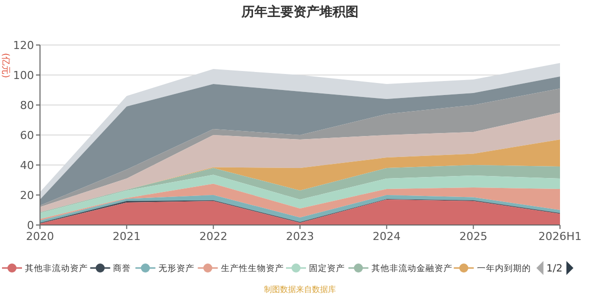  What do you see at coordinates (27, 165) in the screenshot?
I see `y-tick-label: 40` at bounding box center [27, 165].